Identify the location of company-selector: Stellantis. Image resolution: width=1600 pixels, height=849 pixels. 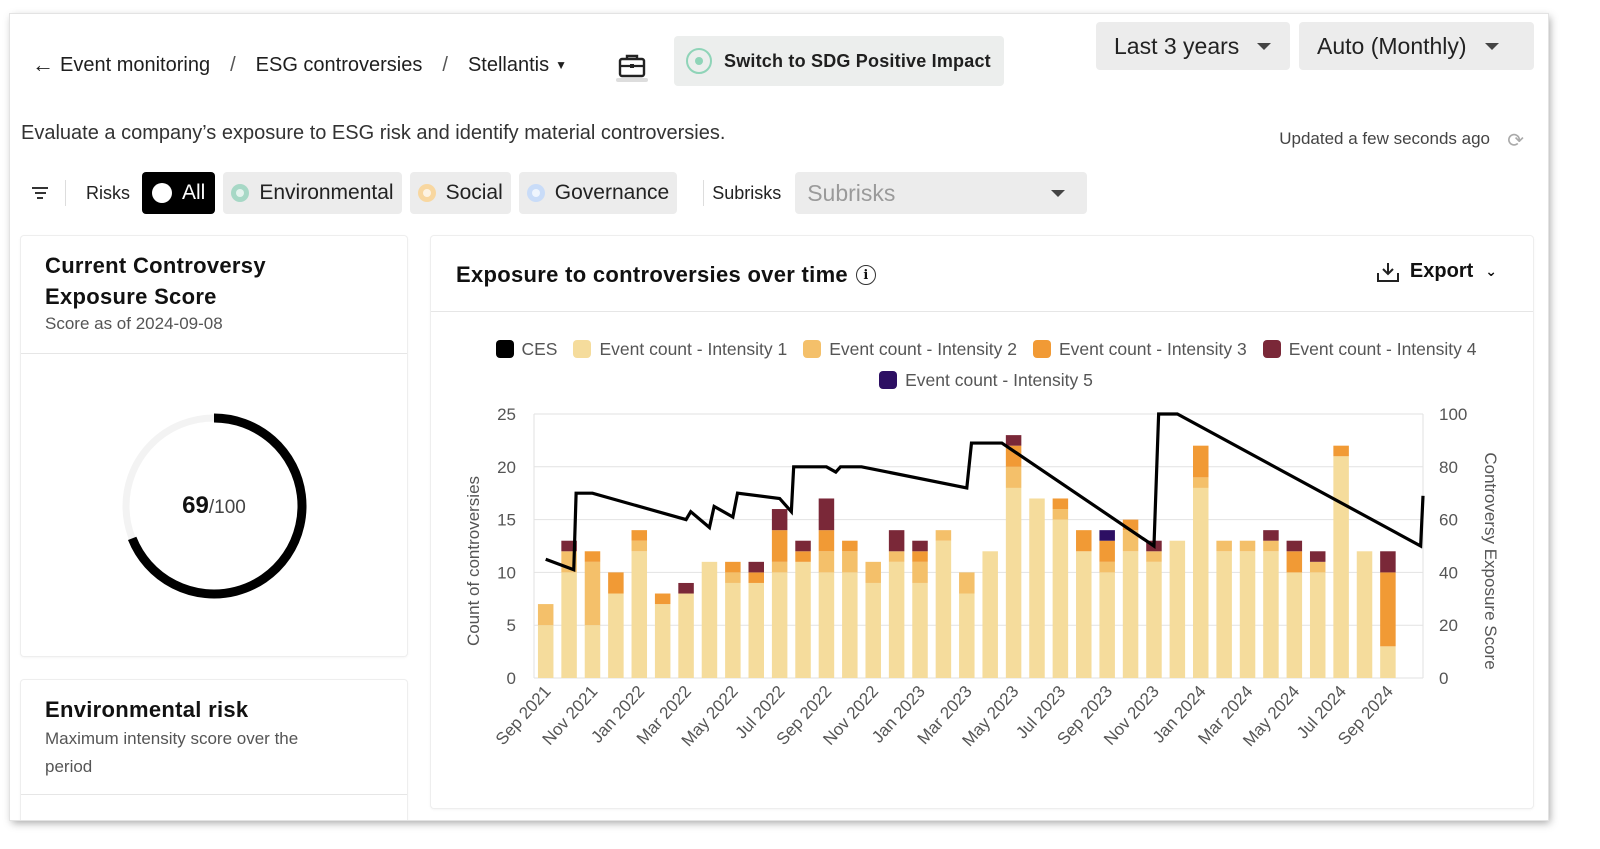
(508, 64).